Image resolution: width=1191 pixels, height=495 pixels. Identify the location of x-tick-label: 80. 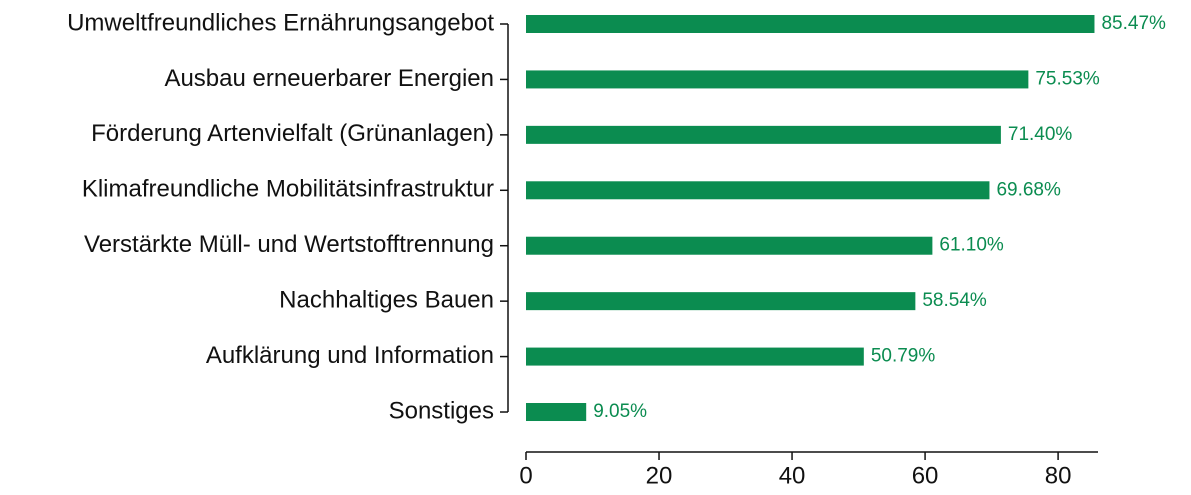
(1058, 475).